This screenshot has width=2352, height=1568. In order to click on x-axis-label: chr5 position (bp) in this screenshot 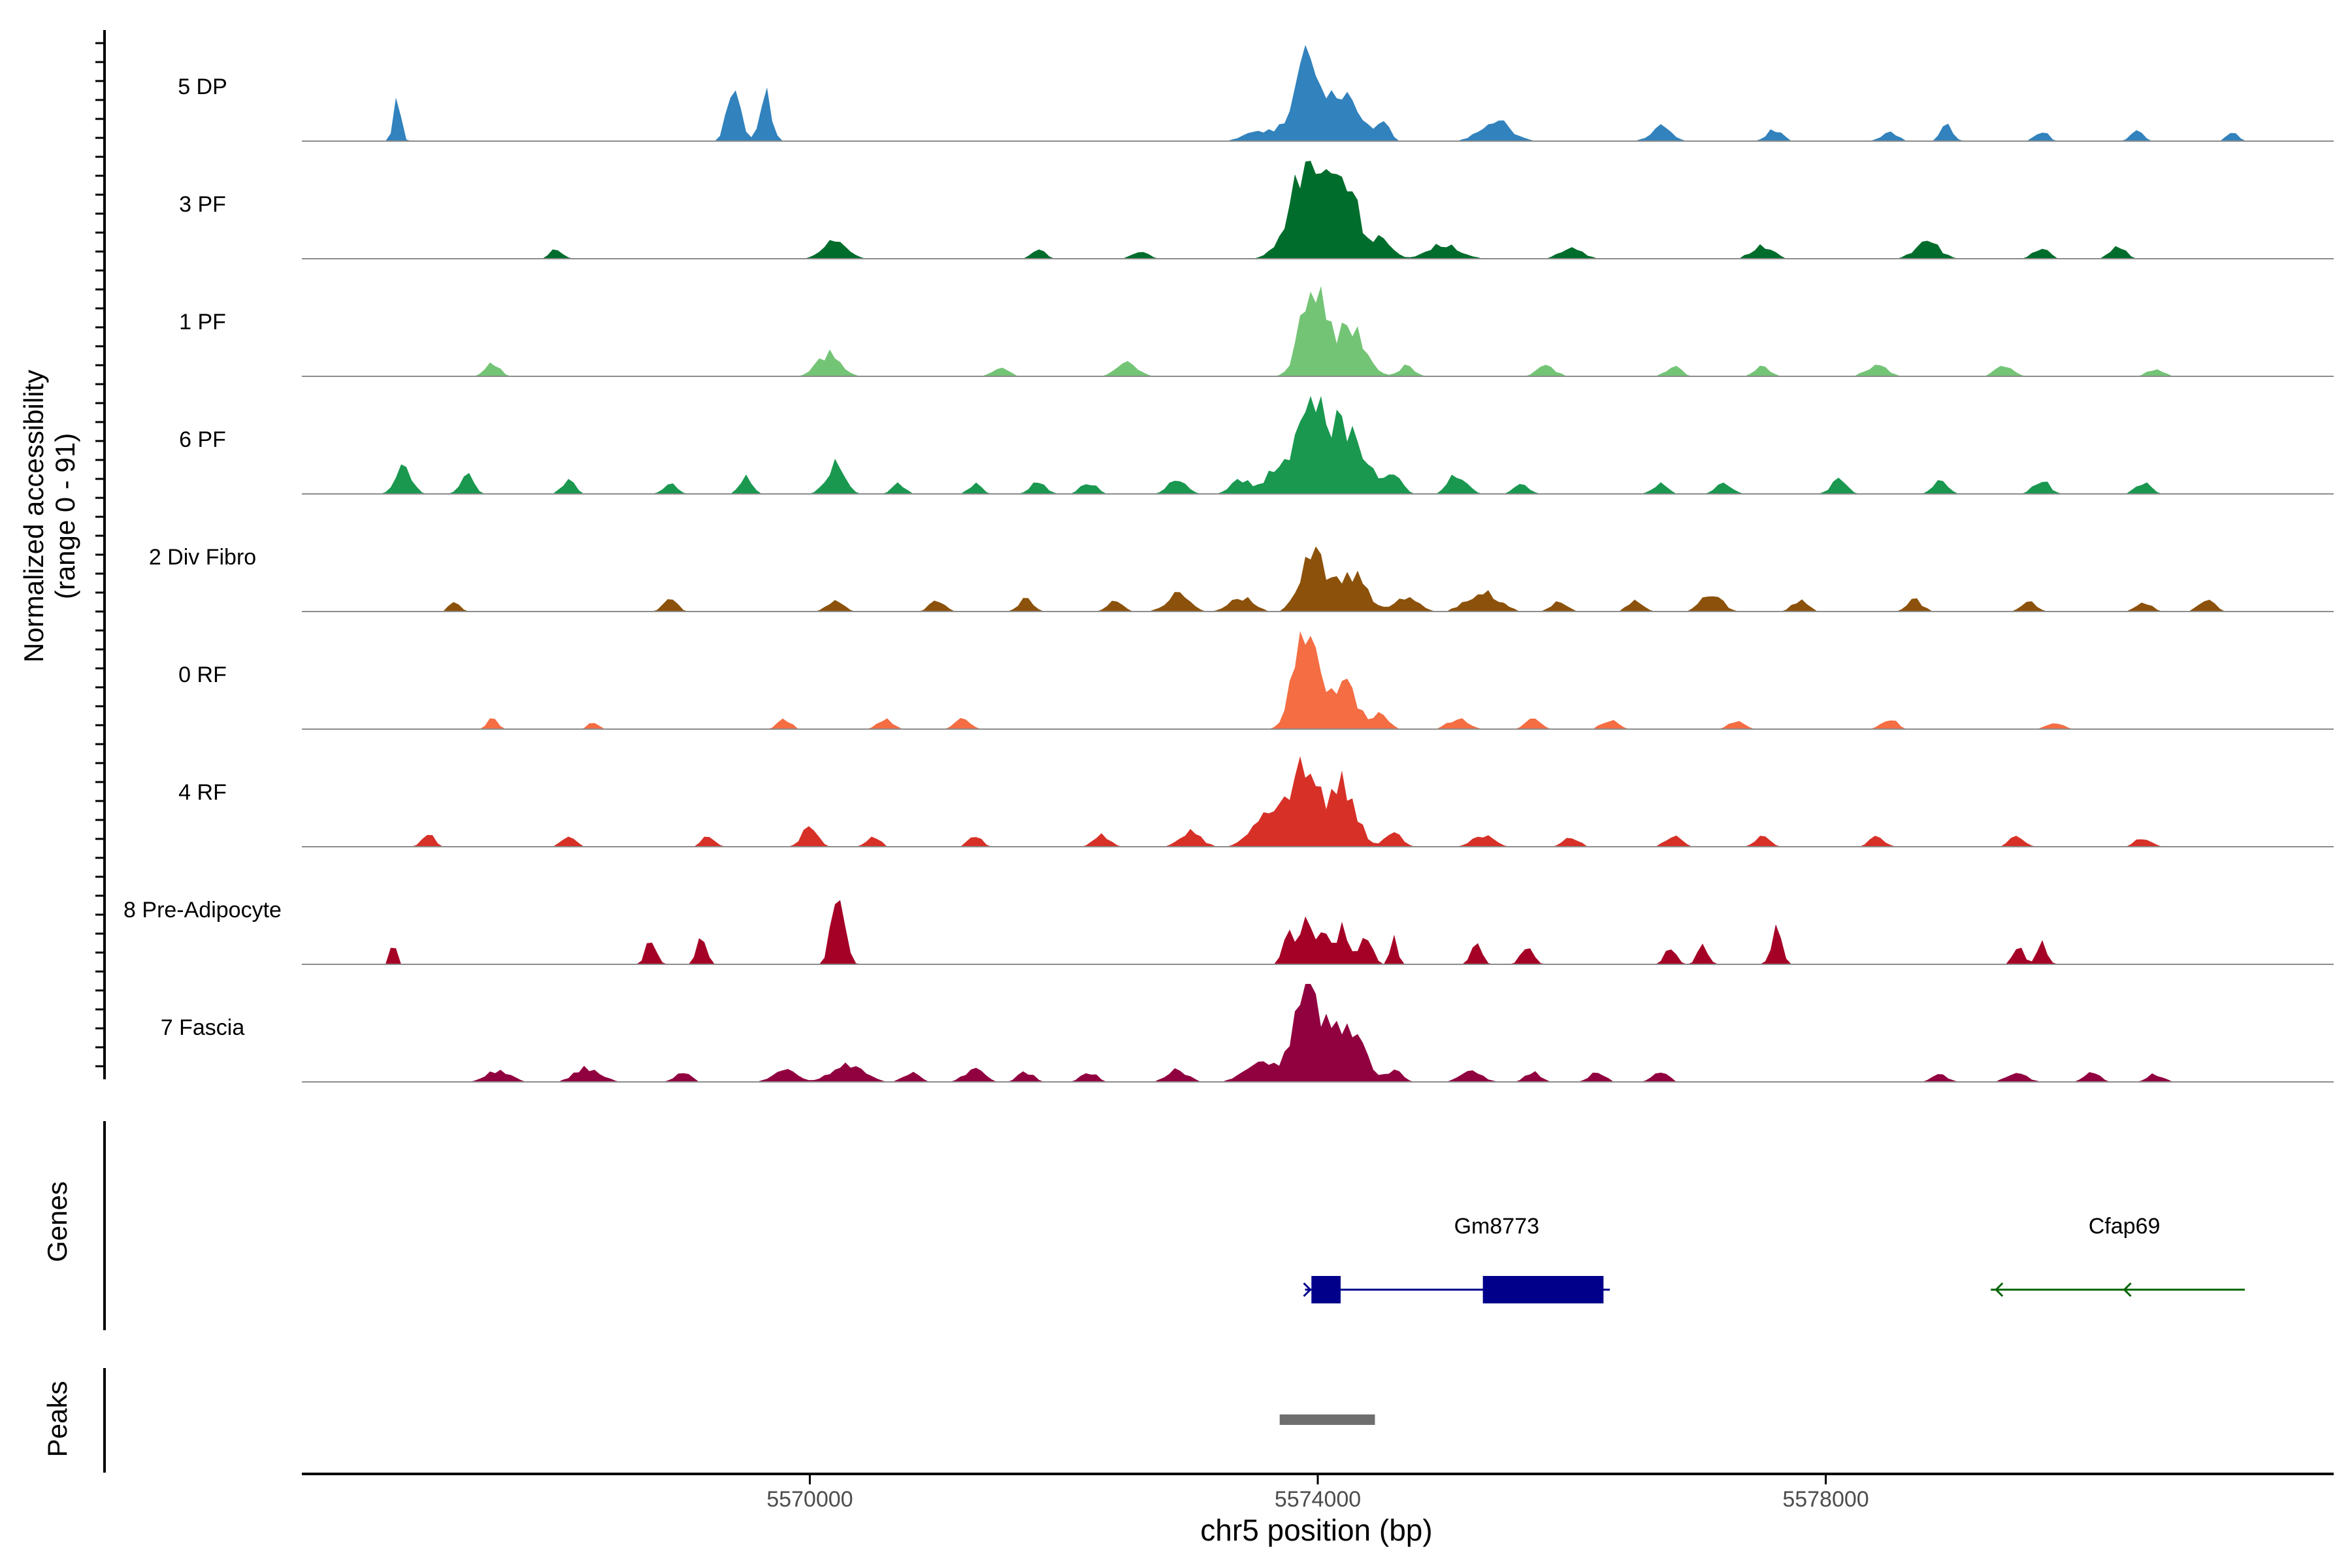, I will do `click(1316, 1530)`.